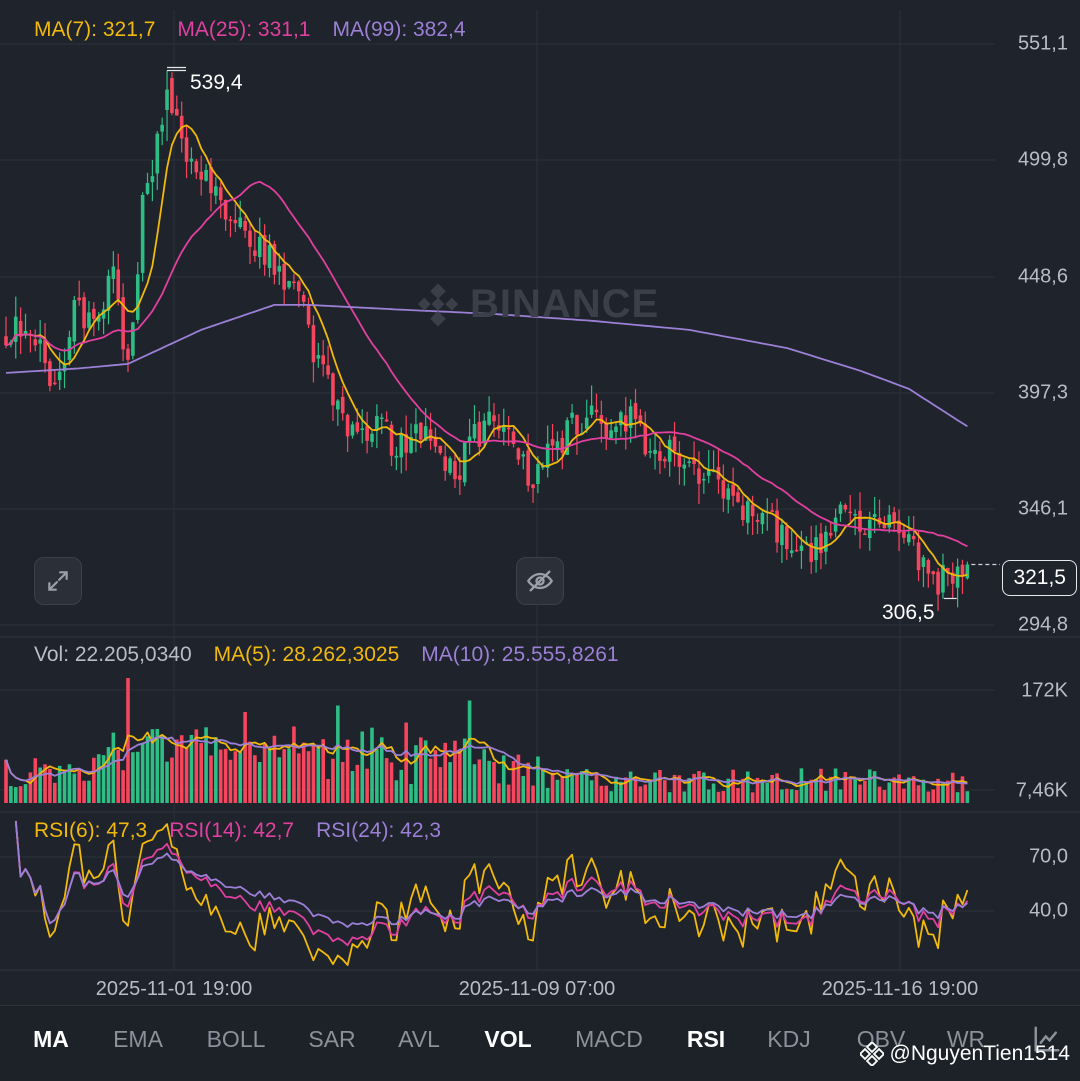 The height and width of the screenshot is (1081, 1080). What do you see at coordinates (980, 1053) in the screenshot?
I see `author-name: @NguyenTien1514` at bounding box center [980, 1053].